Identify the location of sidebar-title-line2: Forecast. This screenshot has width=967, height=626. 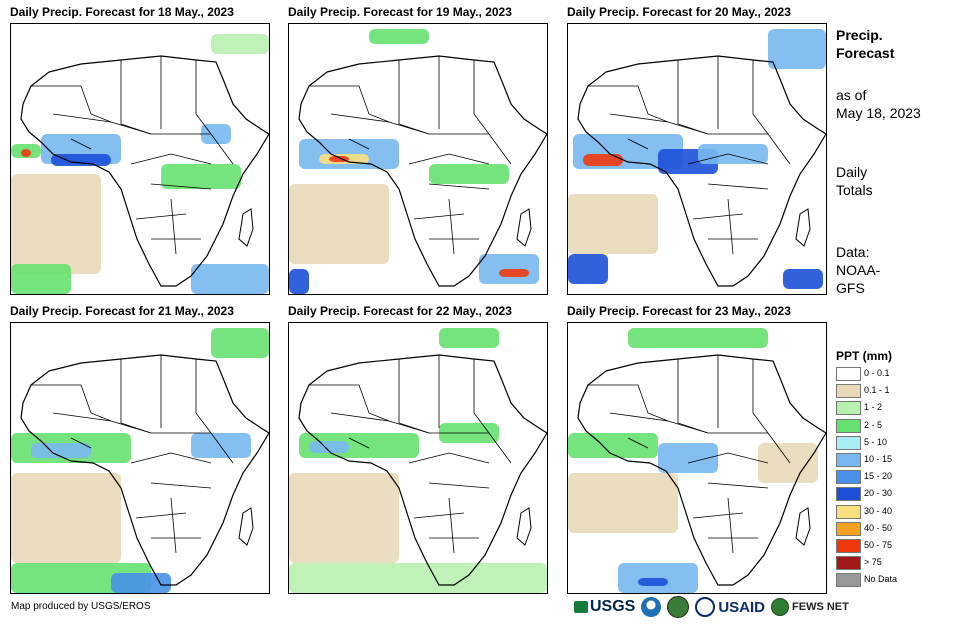
(865, 53).